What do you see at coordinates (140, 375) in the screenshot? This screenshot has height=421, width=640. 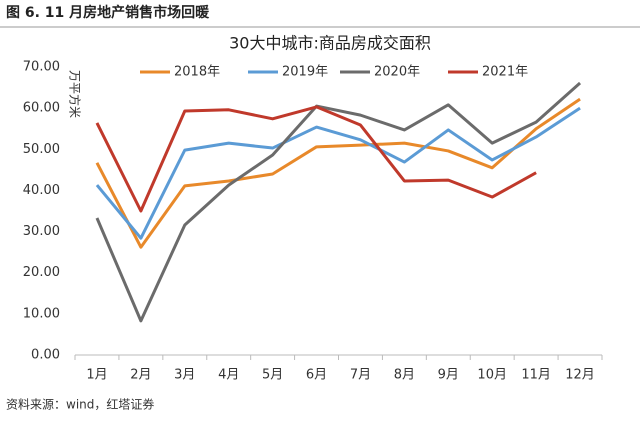 I see `x-tick-label: 2月` at bounding box center [140, 375].